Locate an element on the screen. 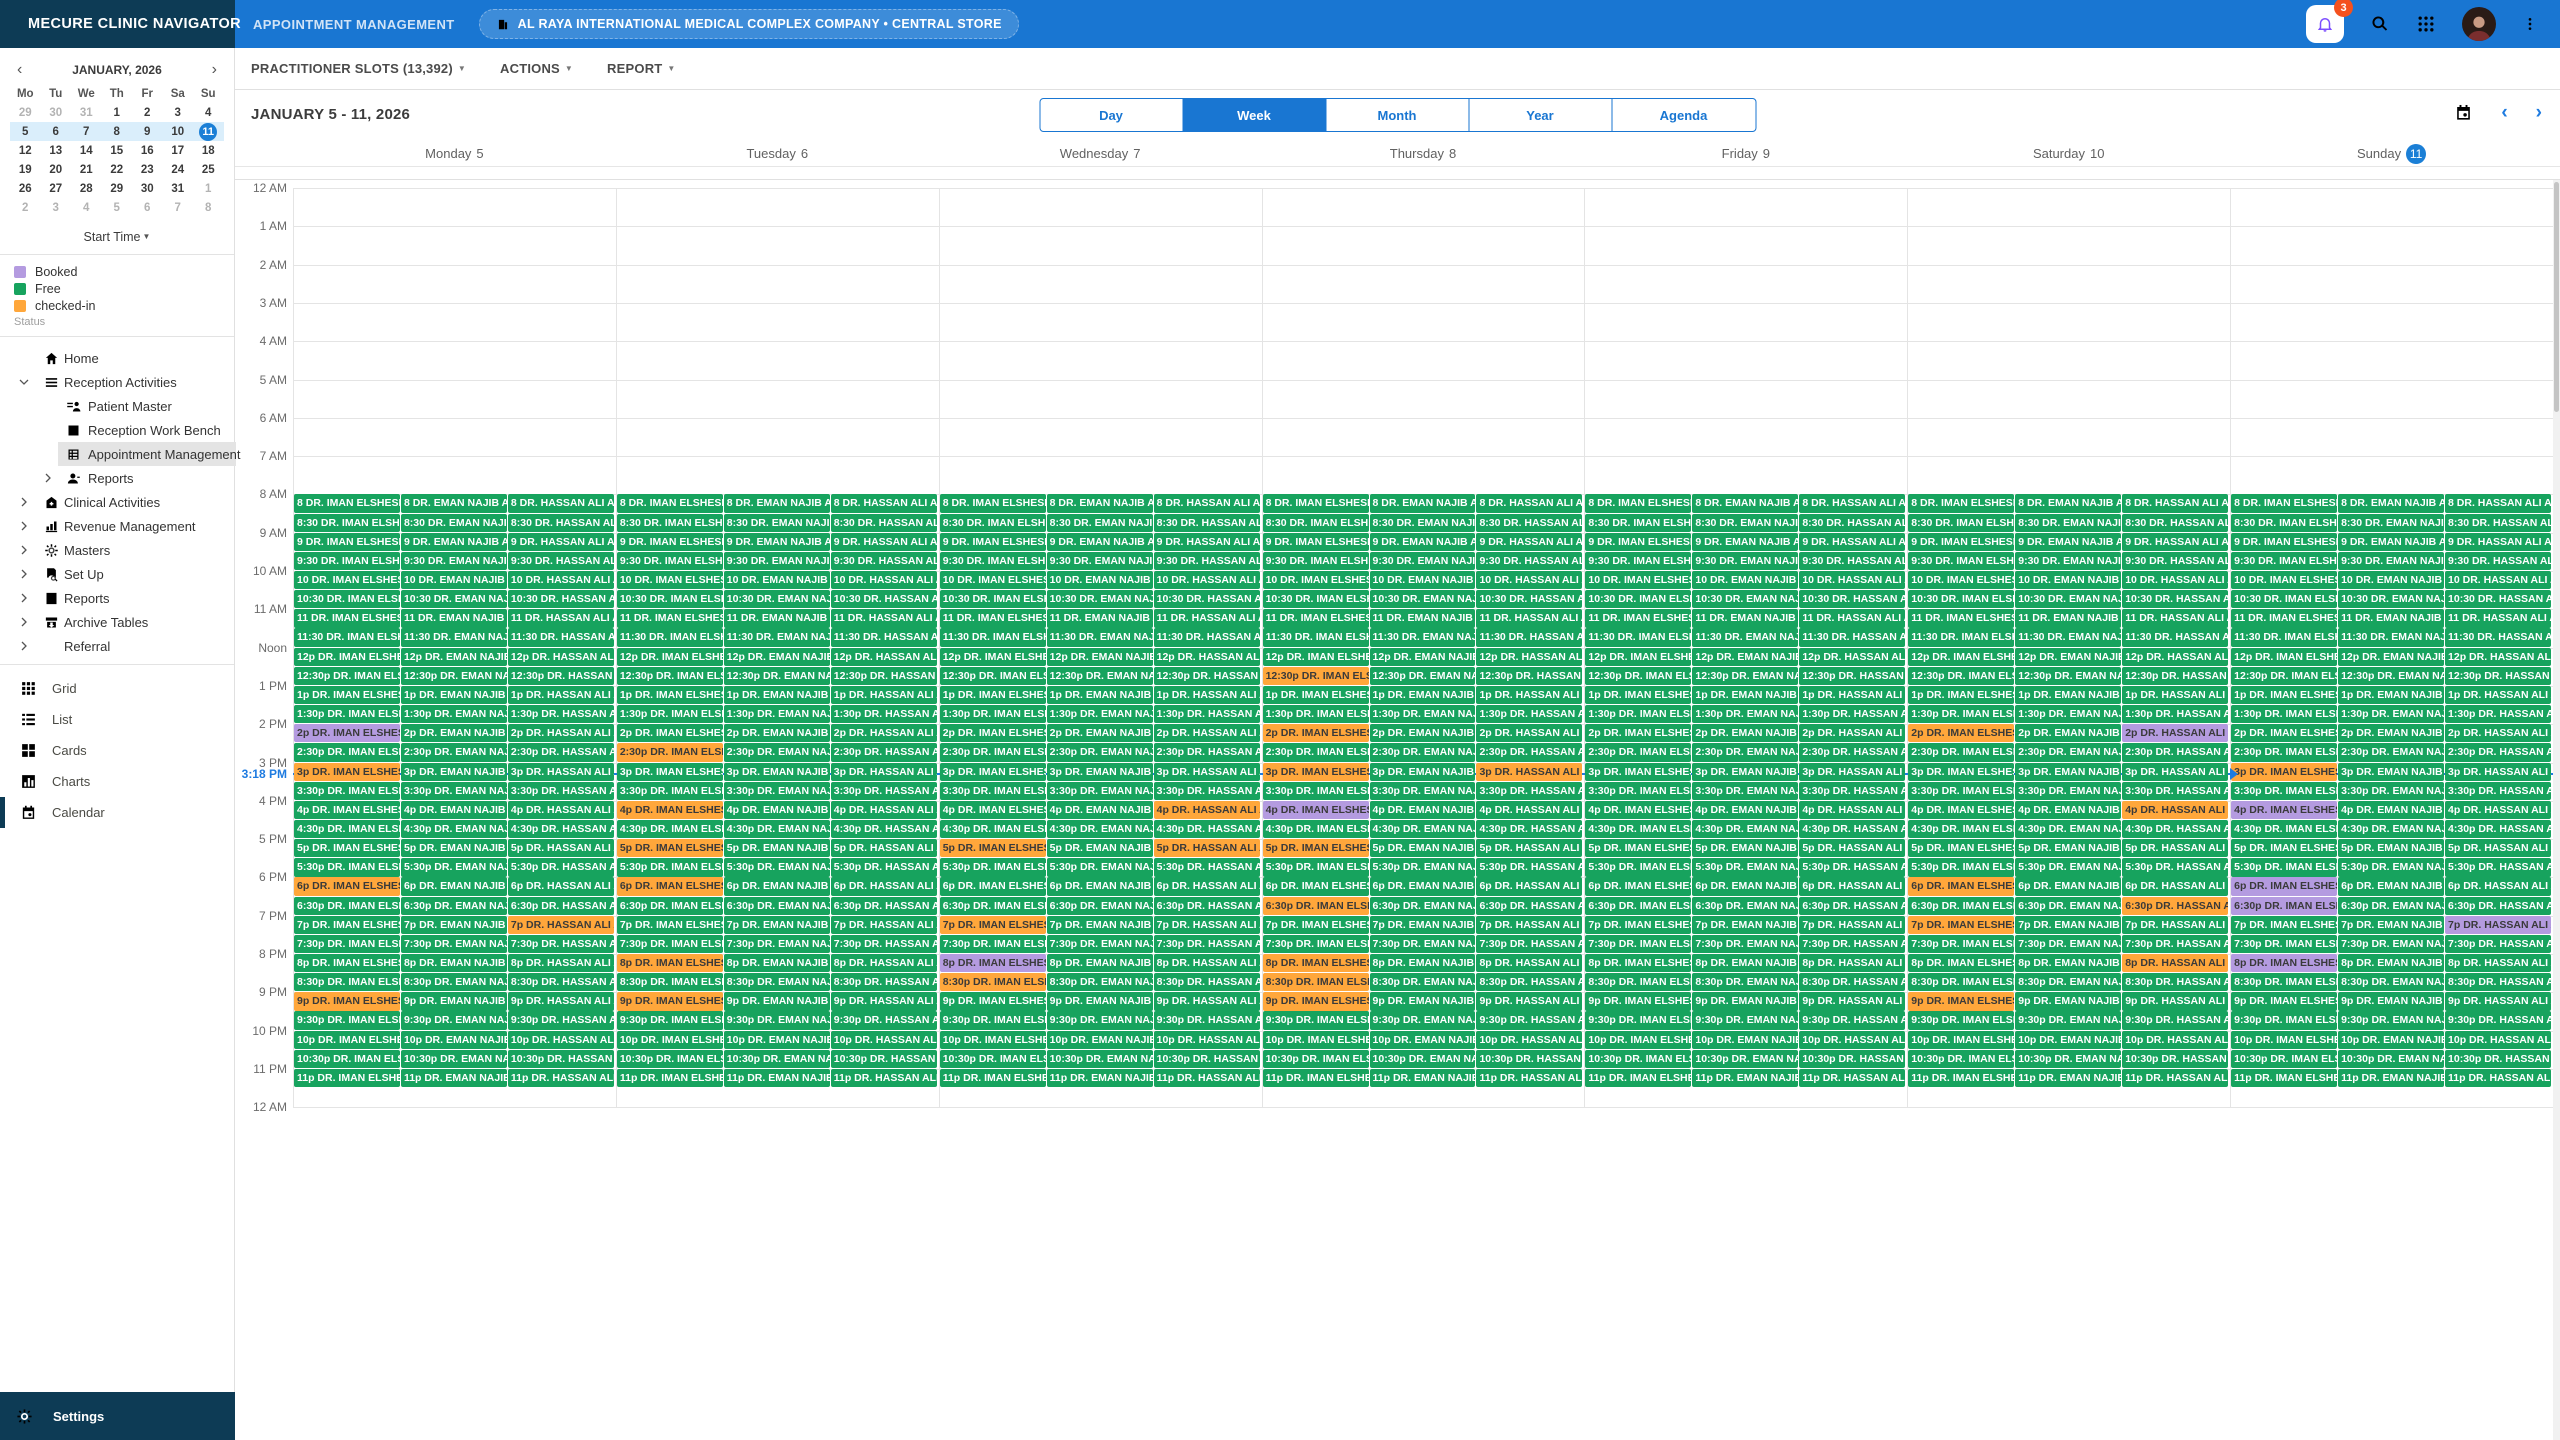  slot-event: 2p DR. HASSAN ALI AL is located at coordinates (2175, 733).